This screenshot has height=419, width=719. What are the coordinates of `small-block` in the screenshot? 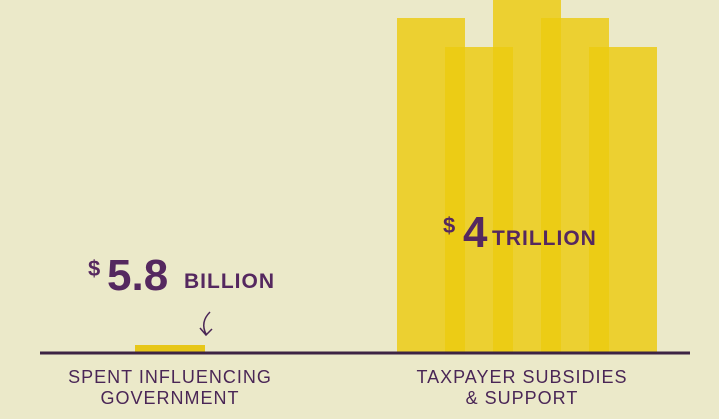 It's located at (170, 348).